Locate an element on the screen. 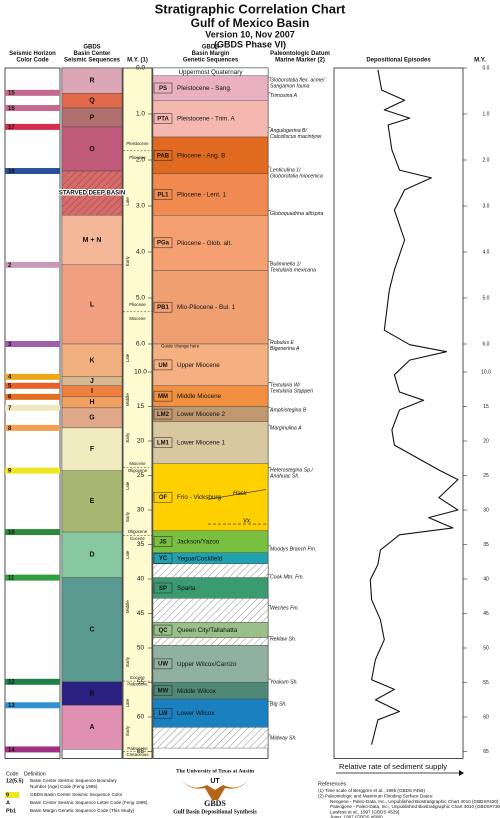  annotation: Guide change here is located at coordinates (180, 345).